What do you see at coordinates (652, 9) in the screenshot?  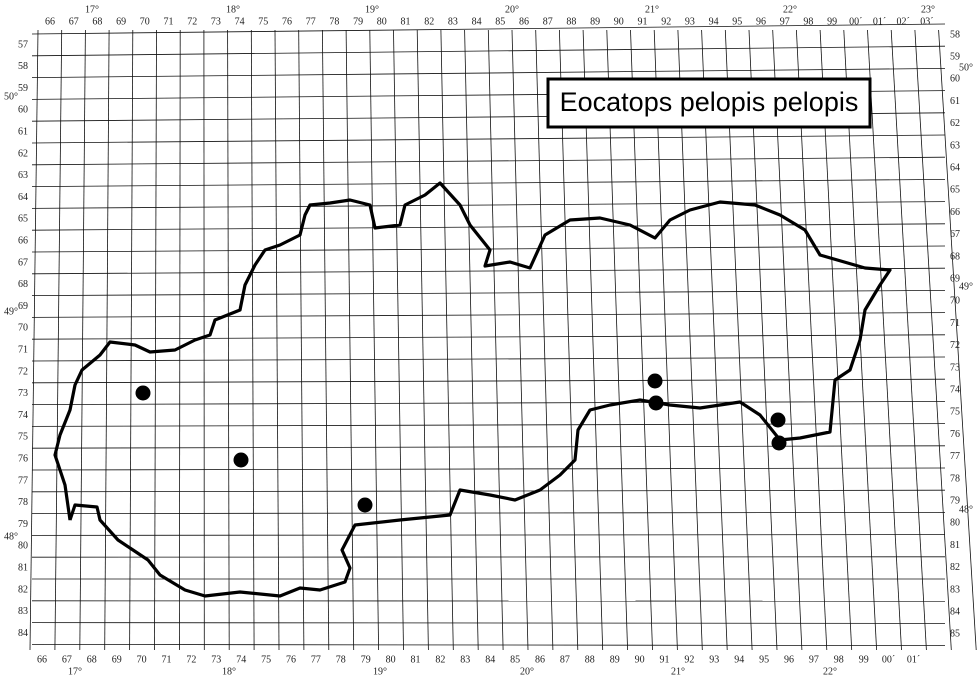 I see `longitude-label: 21°` at bounding box center [652, 9].